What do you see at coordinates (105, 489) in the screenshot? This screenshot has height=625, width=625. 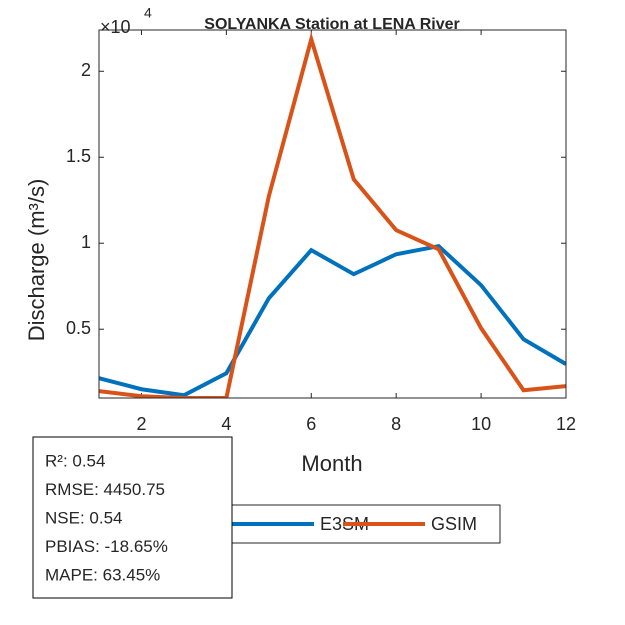 I see `stats-line: RMSE: 4450.75` at bounding box center [105, 489].